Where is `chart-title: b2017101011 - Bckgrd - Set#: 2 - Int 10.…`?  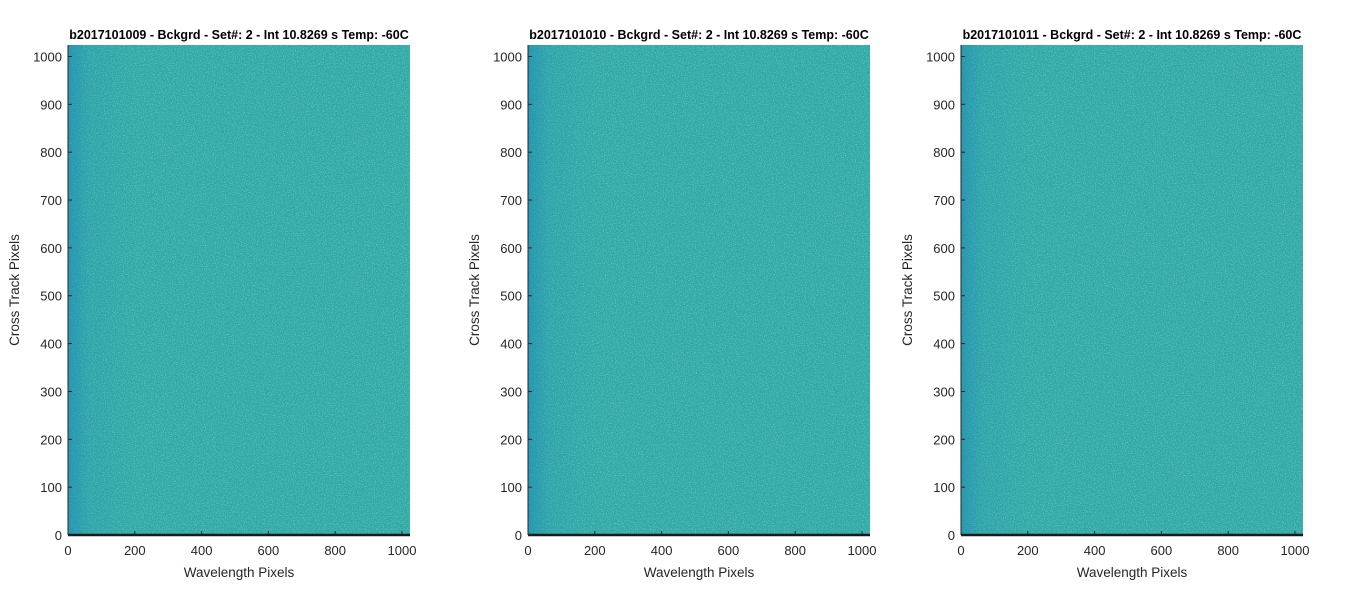
chart-title: b2017101011 - Bckgrd - Set#: 2 - Int 10.… is located at coordinates (1132, 35).